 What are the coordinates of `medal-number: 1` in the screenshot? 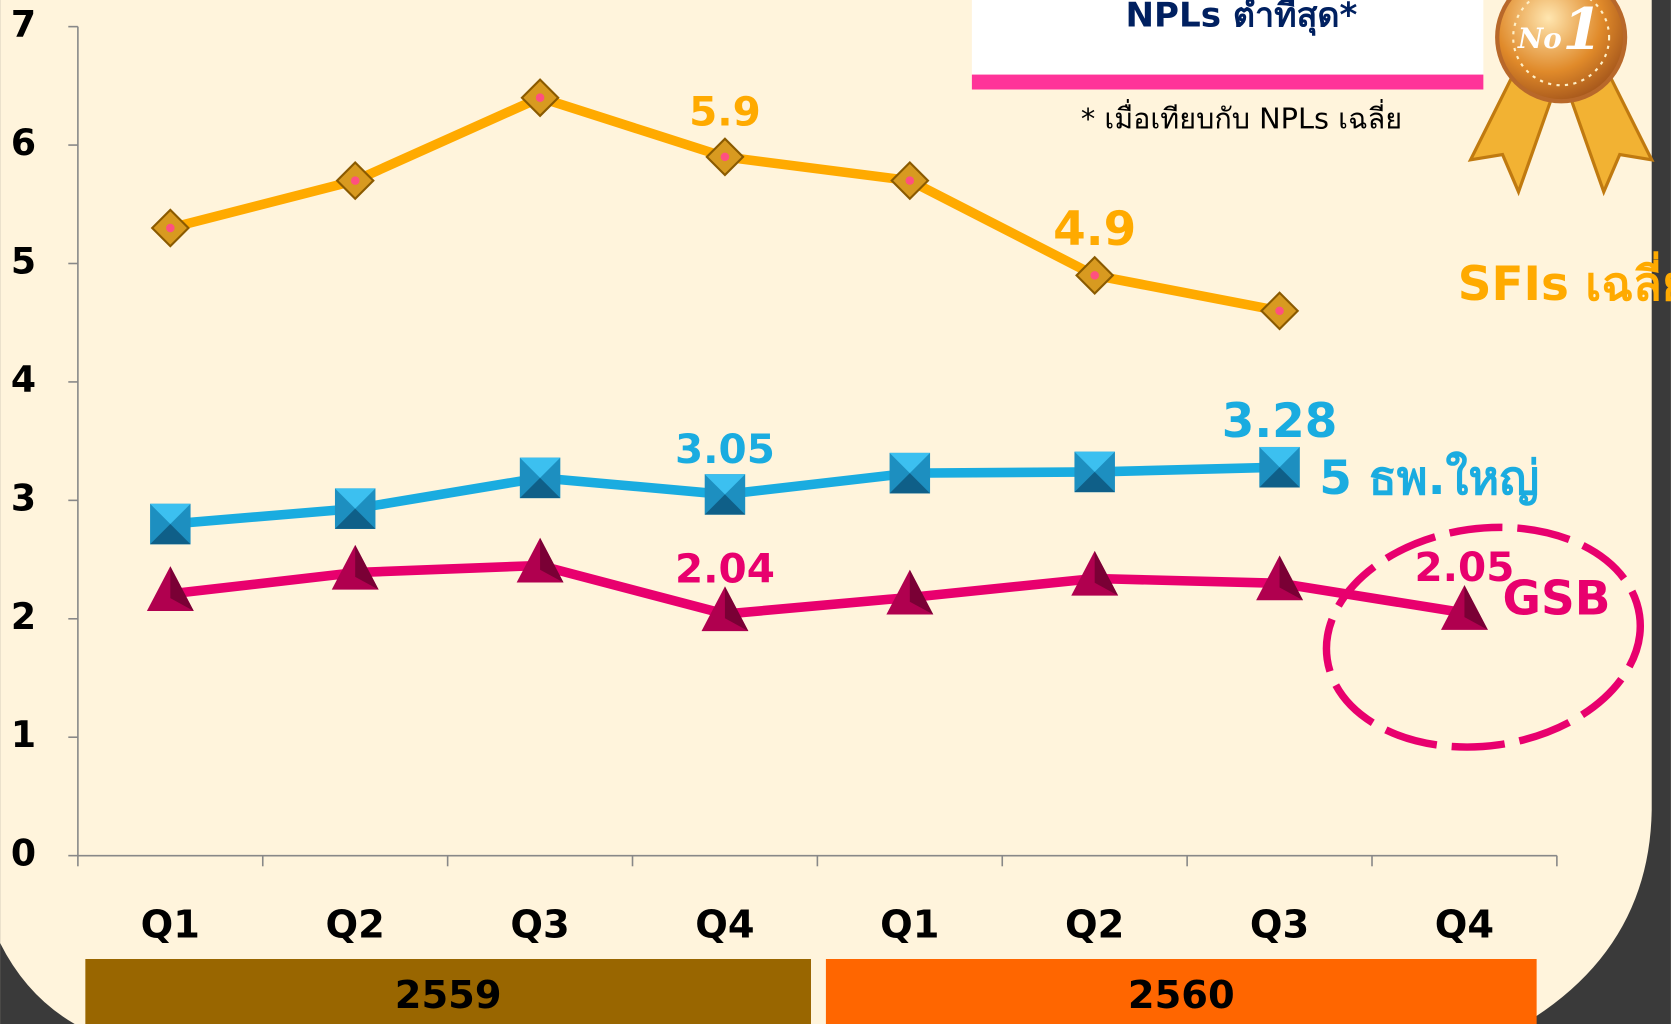 It's located at (1582, 31).